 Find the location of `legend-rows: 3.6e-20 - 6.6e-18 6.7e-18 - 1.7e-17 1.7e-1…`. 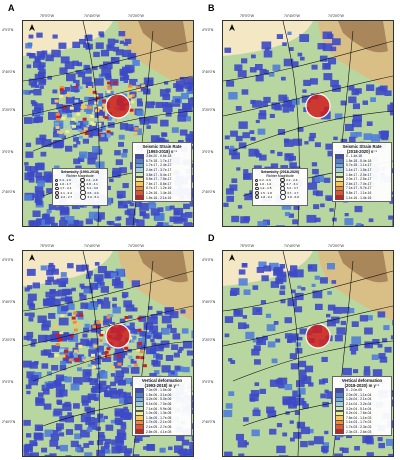

legend-rows: 3.6e-20 - 6.6e-18 6.7e-18 - 1.7e-17 1.7e-1… is located at coordinates (162, 177).